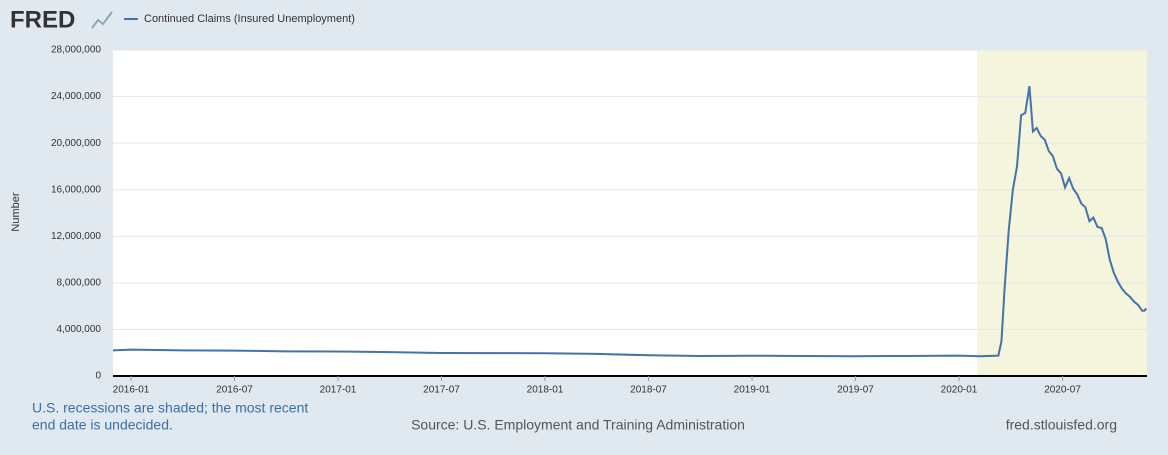 The width and height of the screenshot is (1168, 455). Describe the element at coordinates (648, 390) in the screenshot. I see `x-tick-label: 2018-07` at that location.